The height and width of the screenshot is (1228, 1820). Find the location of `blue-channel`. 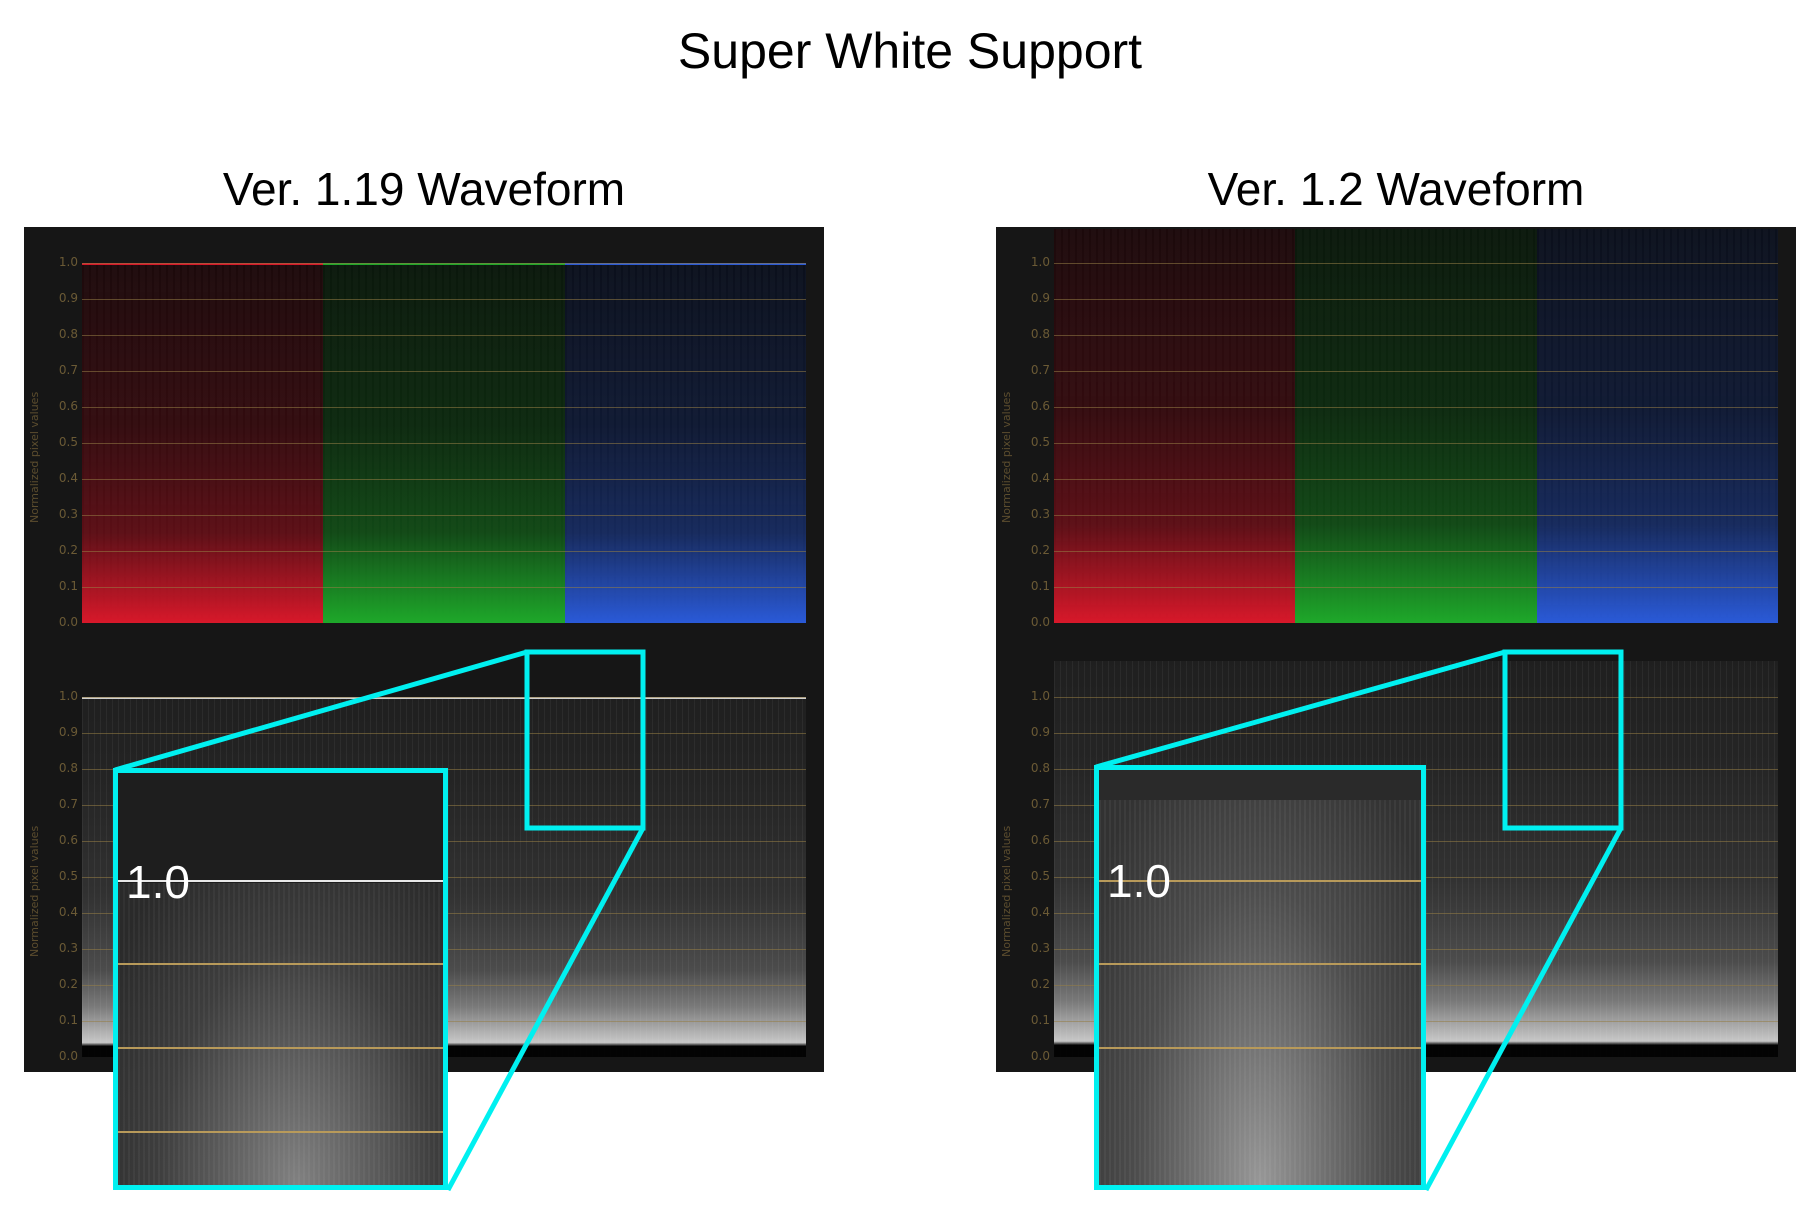

blue-channel is located at coordinates (1657, 426).